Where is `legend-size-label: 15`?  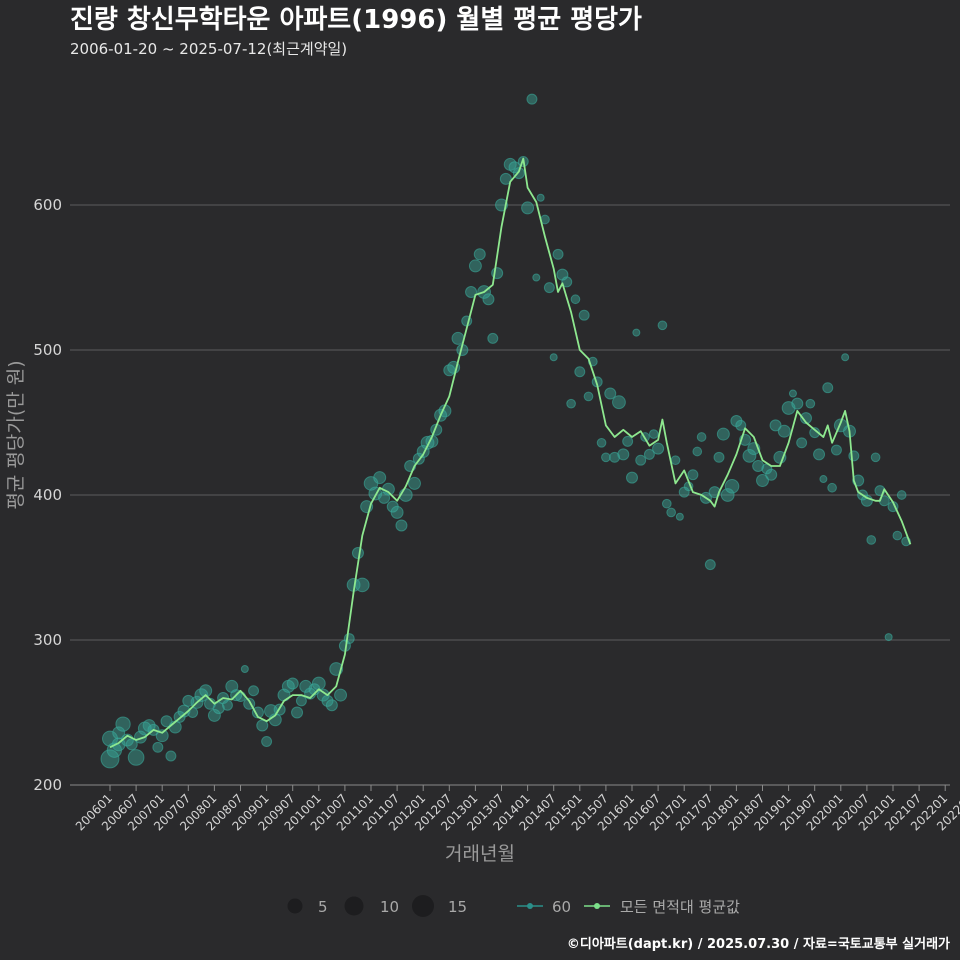 legend-size-label: 15 is located at coordinates (457, 907).